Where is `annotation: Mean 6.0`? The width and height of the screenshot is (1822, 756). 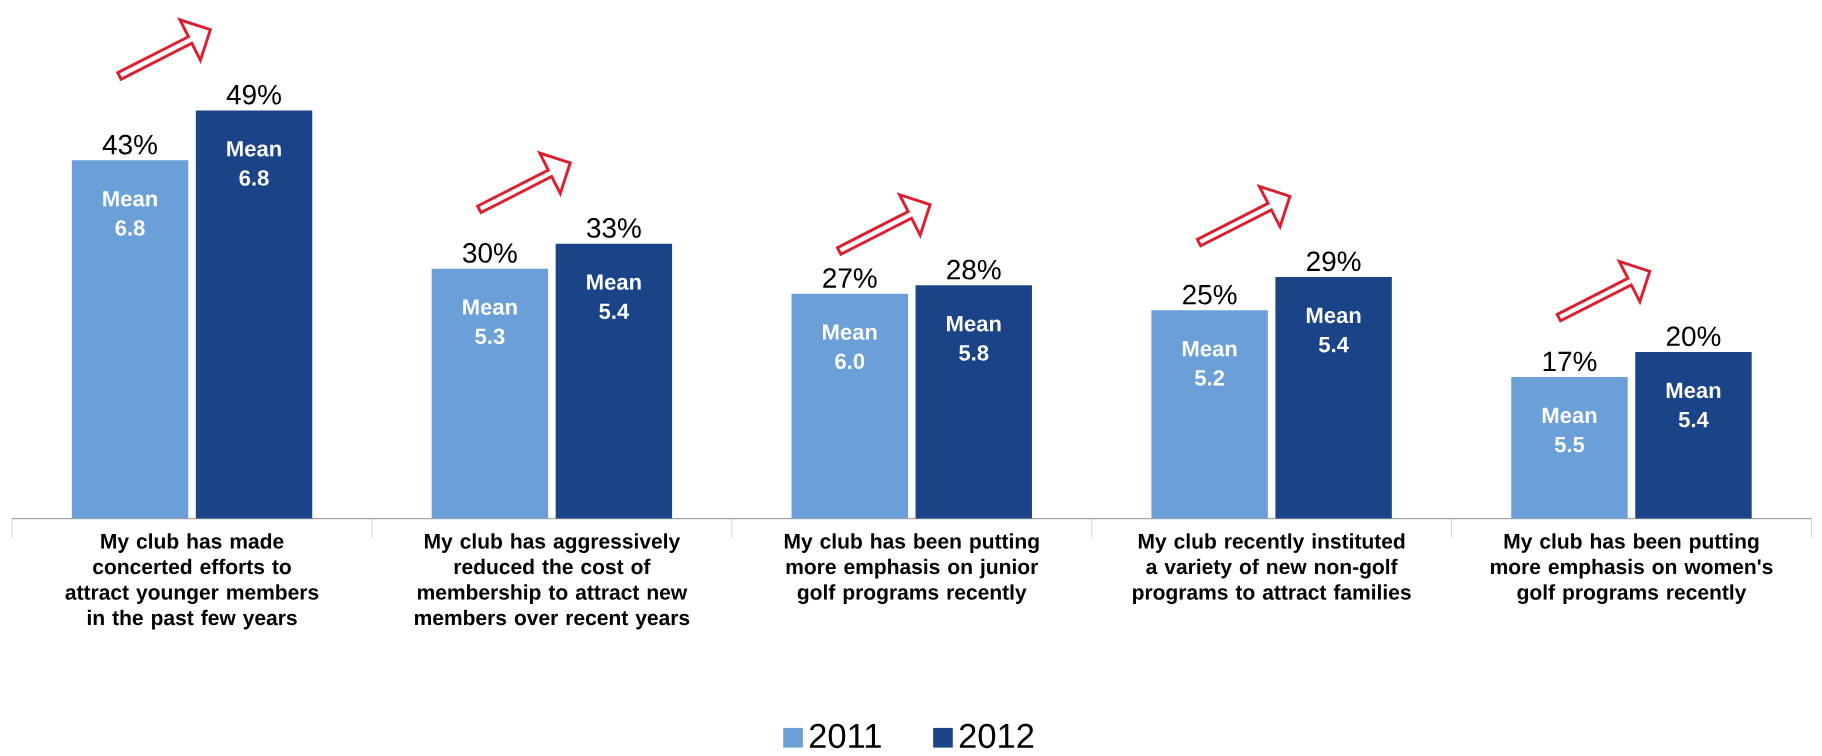 annotation: Mean 6.0 is located at coordinates (850, 347).